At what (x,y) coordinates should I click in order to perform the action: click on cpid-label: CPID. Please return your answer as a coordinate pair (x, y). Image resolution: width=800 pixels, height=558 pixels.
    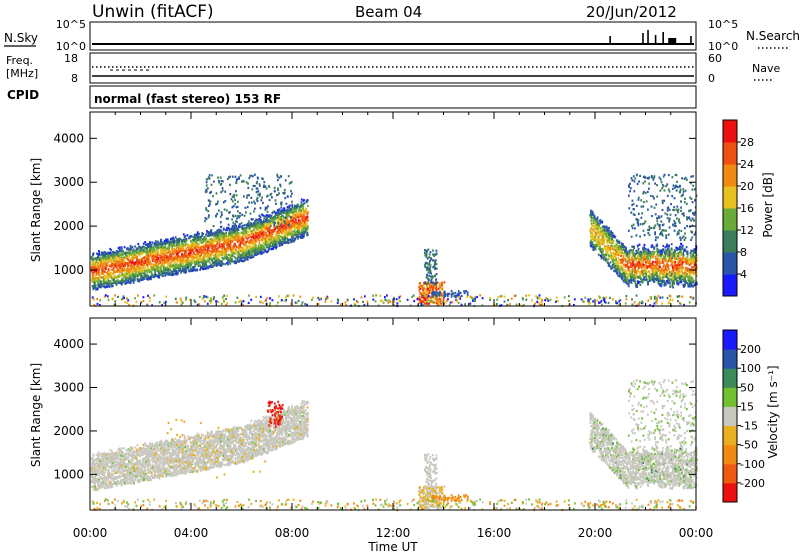
    Looking at the image, I should click on (23, 95).